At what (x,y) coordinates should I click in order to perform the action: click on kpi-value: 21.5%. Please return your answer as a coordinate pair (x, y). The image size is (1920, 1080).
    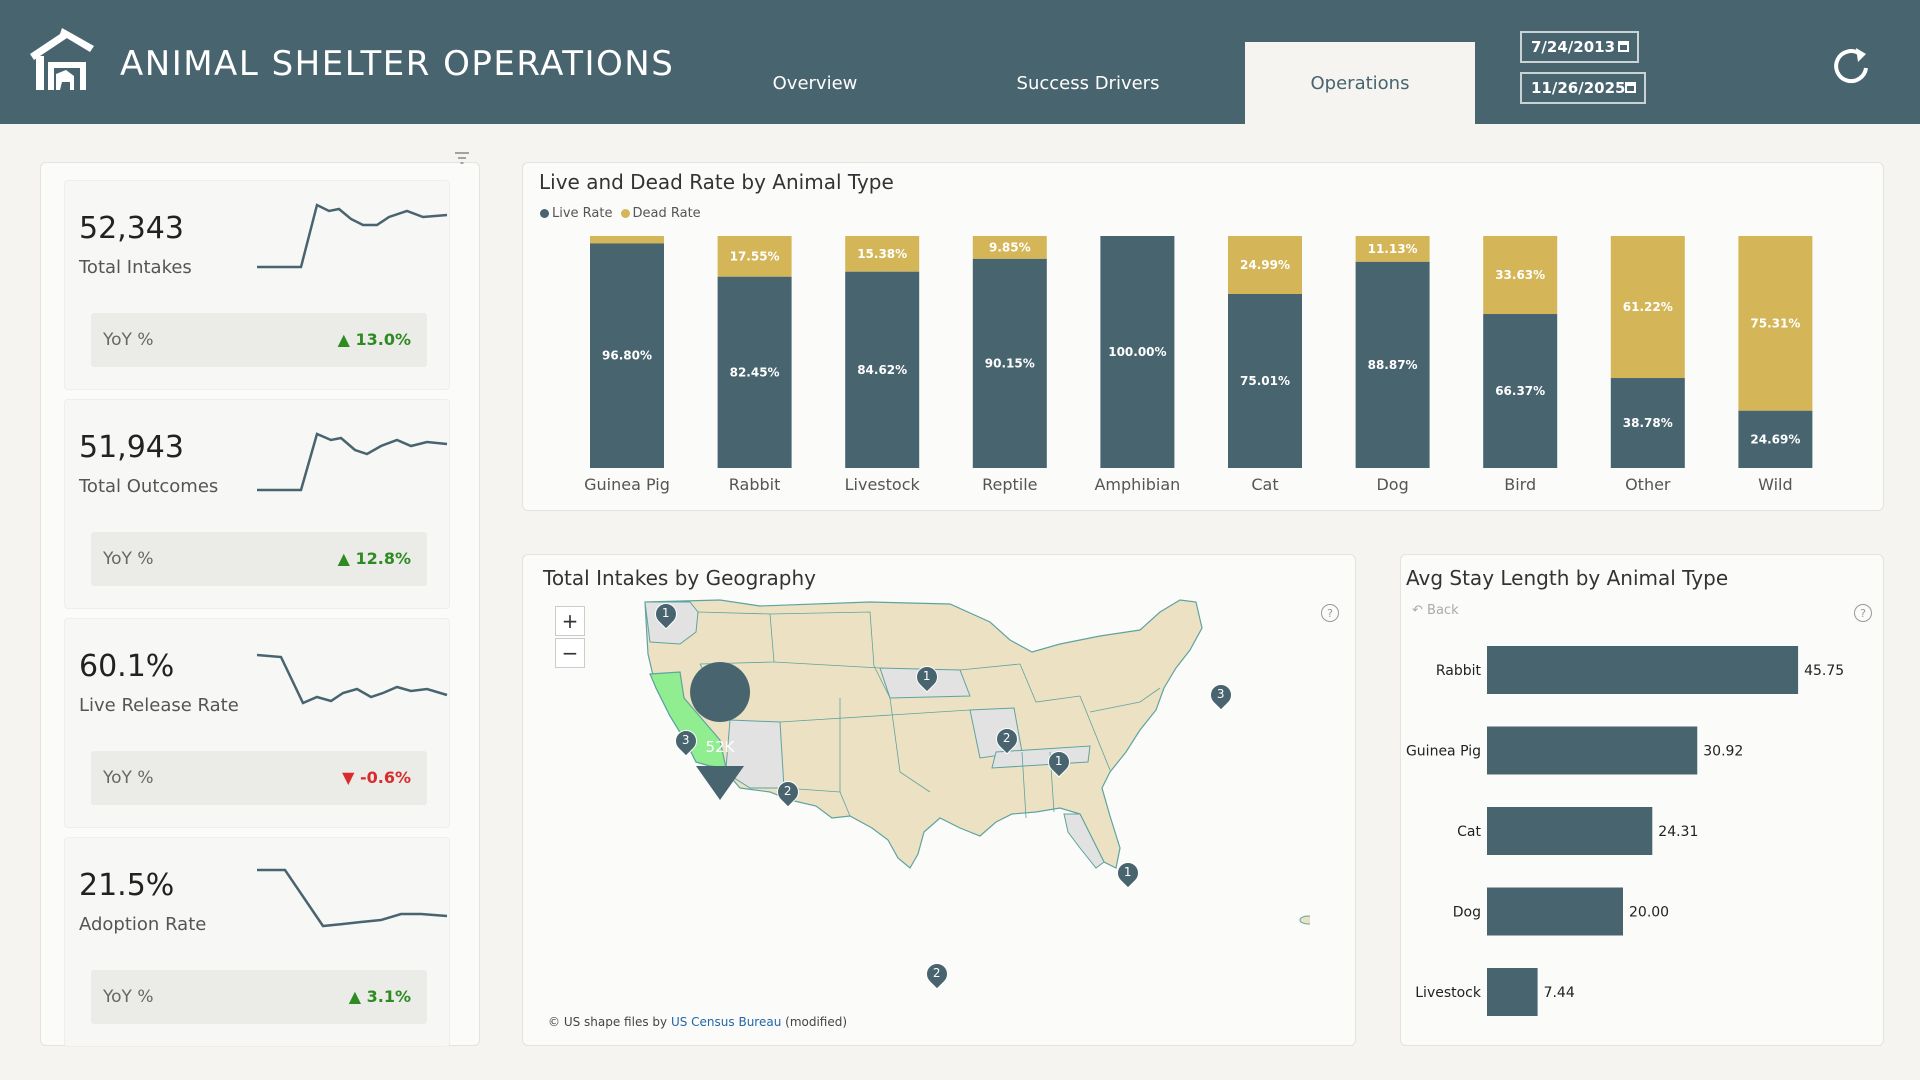
    Looking at the image, I should click on (127, 885).